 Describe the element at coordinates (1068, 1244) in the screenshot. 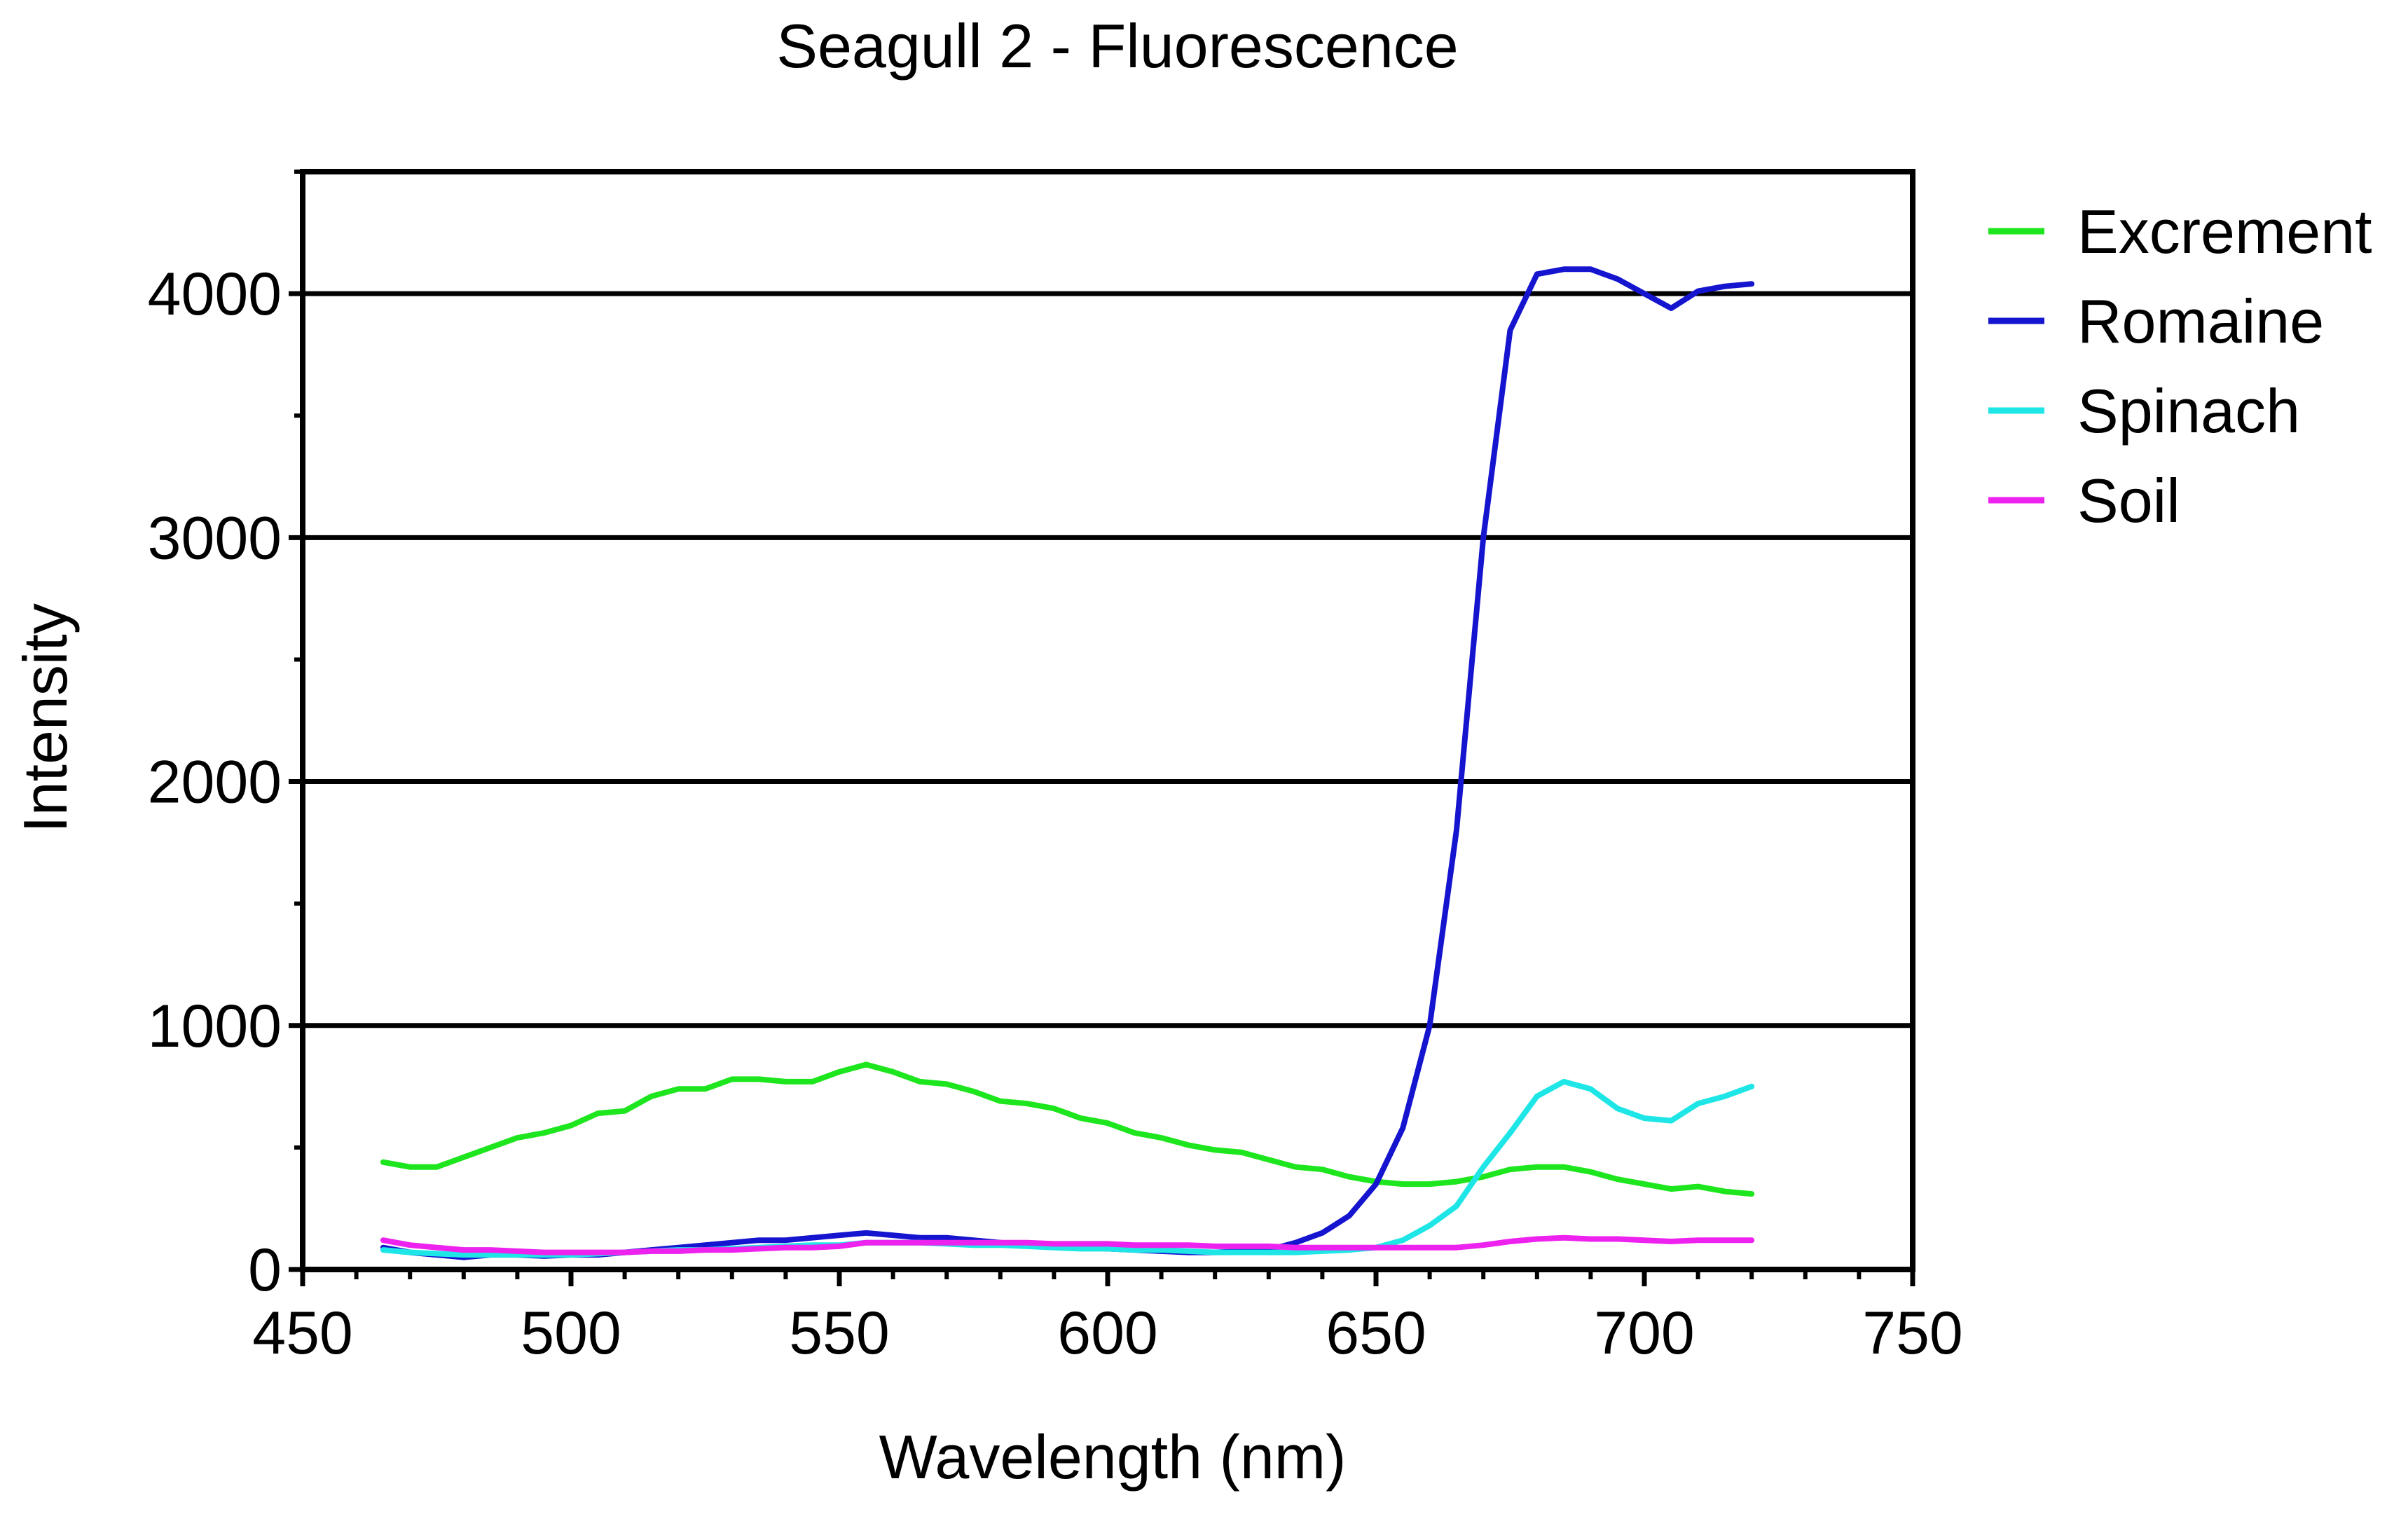

I see `series-line-soil` at that location.